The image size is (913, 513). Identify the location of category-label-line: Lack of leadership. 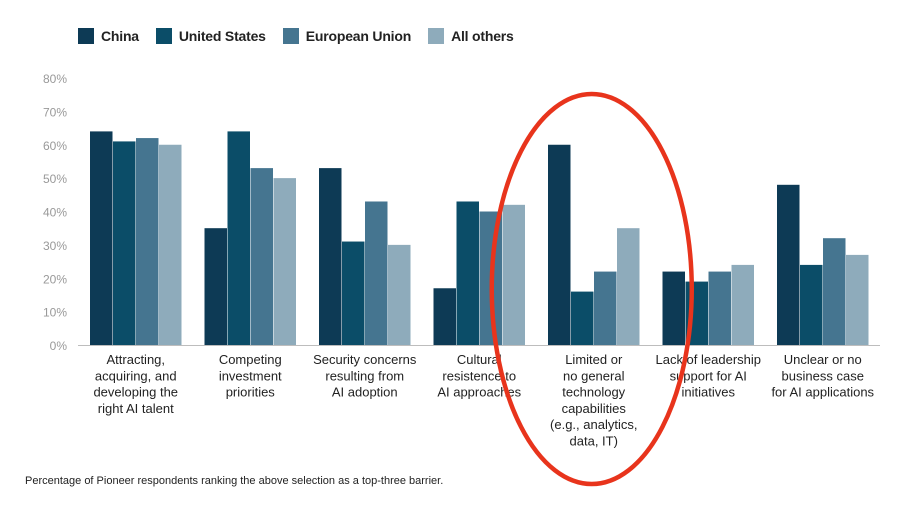
(708, 359).